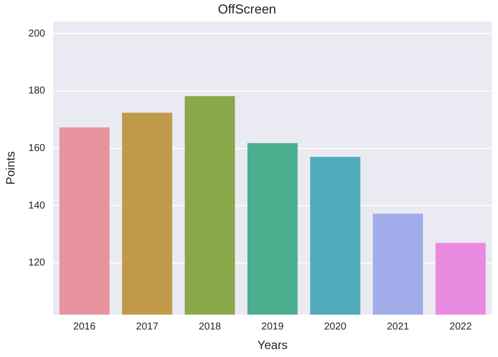  What do you see at coordinates (272, 326) in the screenshot?
I see `x-tick-label: 2019` at bounding box center [272, 326].